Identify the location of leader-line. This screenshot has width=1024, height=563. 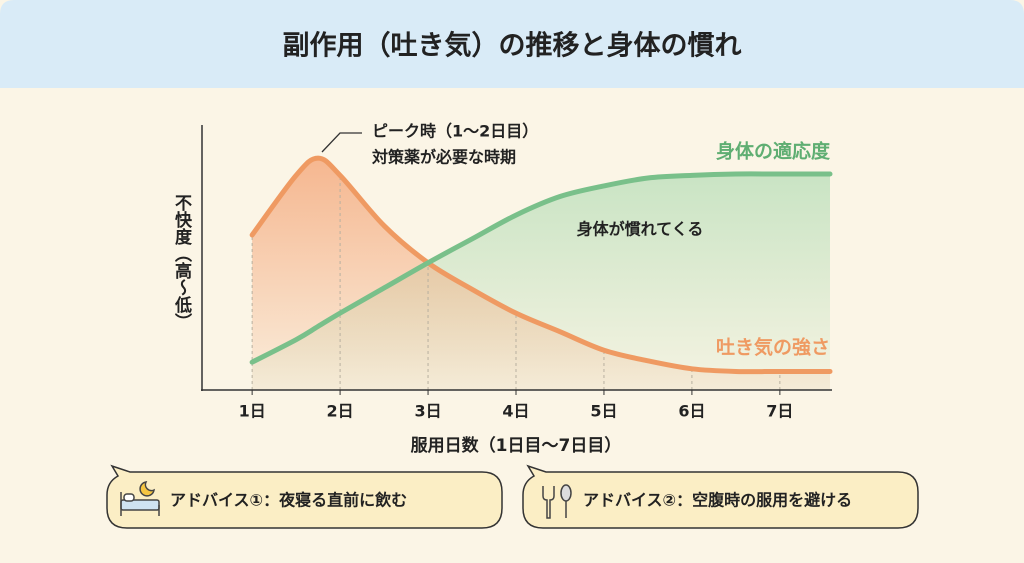
(341, 142).